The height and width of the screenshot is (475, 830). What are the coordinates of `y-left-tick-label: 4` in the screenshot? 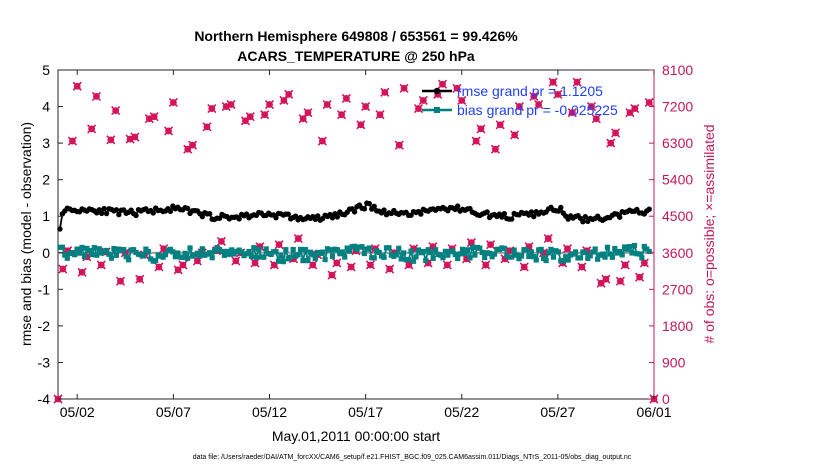 It's located at (46, 107).